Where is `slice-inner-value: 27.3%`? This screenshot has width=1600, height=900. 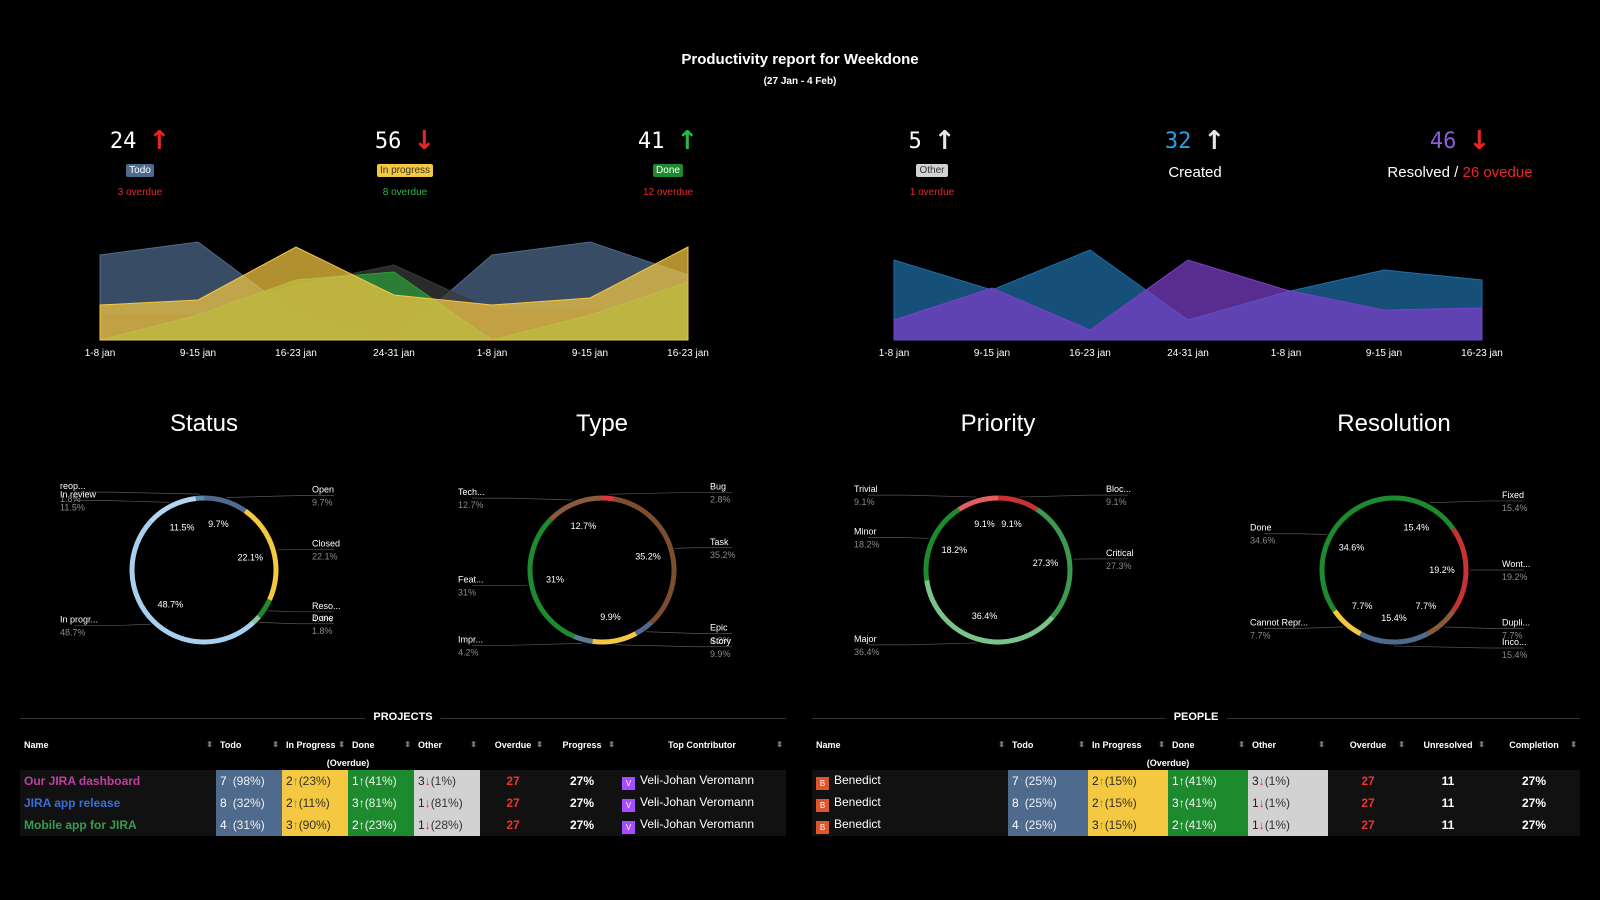 slice-inner-value: 27.3% is located at coordinates (1046, 563).